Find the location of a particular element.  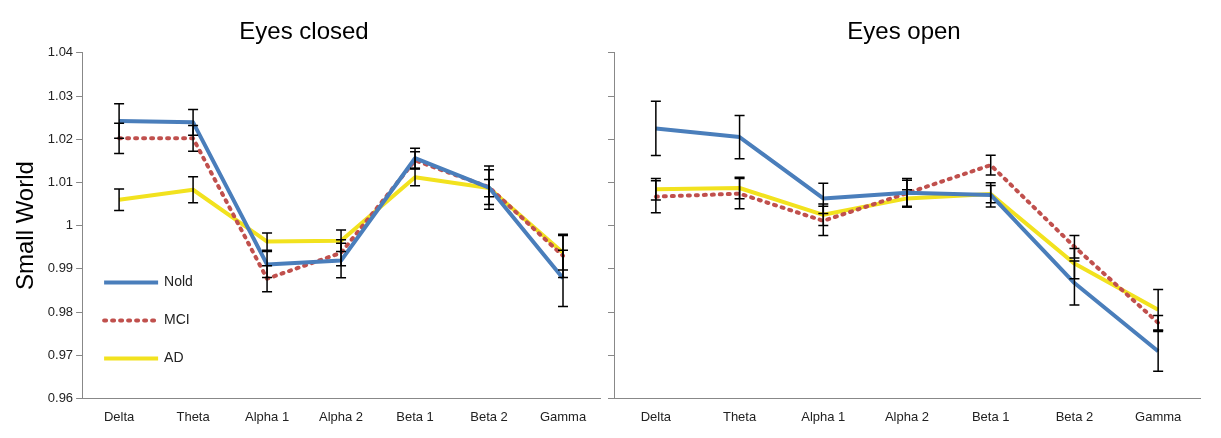

y-tick-label: 1.03 is located at coordinates (60, 95).